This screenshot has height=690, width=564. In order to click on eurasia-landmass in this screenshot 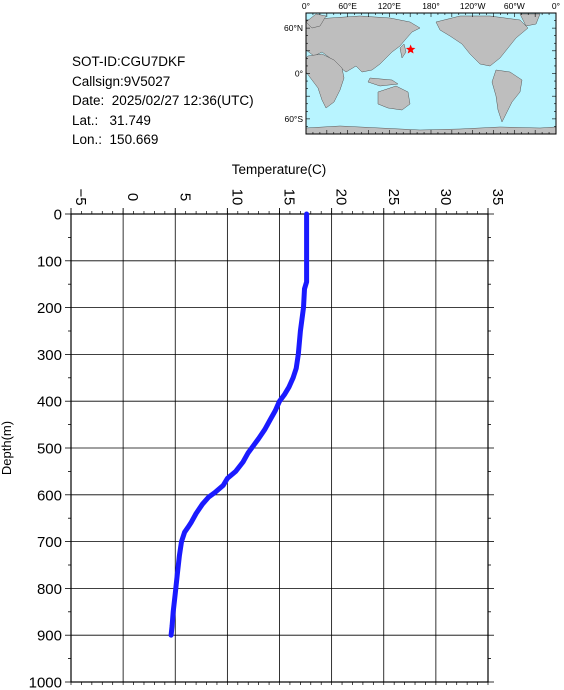, I will do `click(363, 44)`.